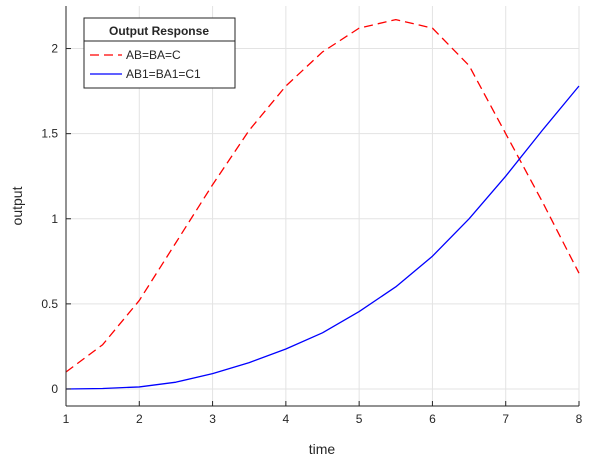 This screenshot has width=589, height=461. Describe the element at coordinates (54, 219) in the screenshot. I see `y-tick-label: 1` at that location.